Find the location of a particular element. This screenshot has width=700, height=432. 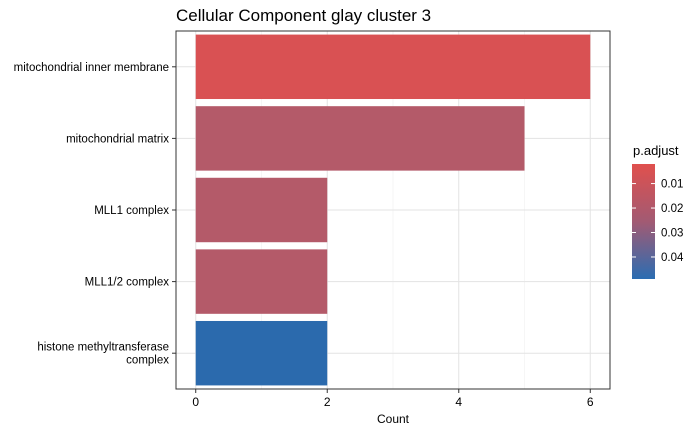

y-tick-label: mitochondrial inner membrane is located at coordinates (91, 68).